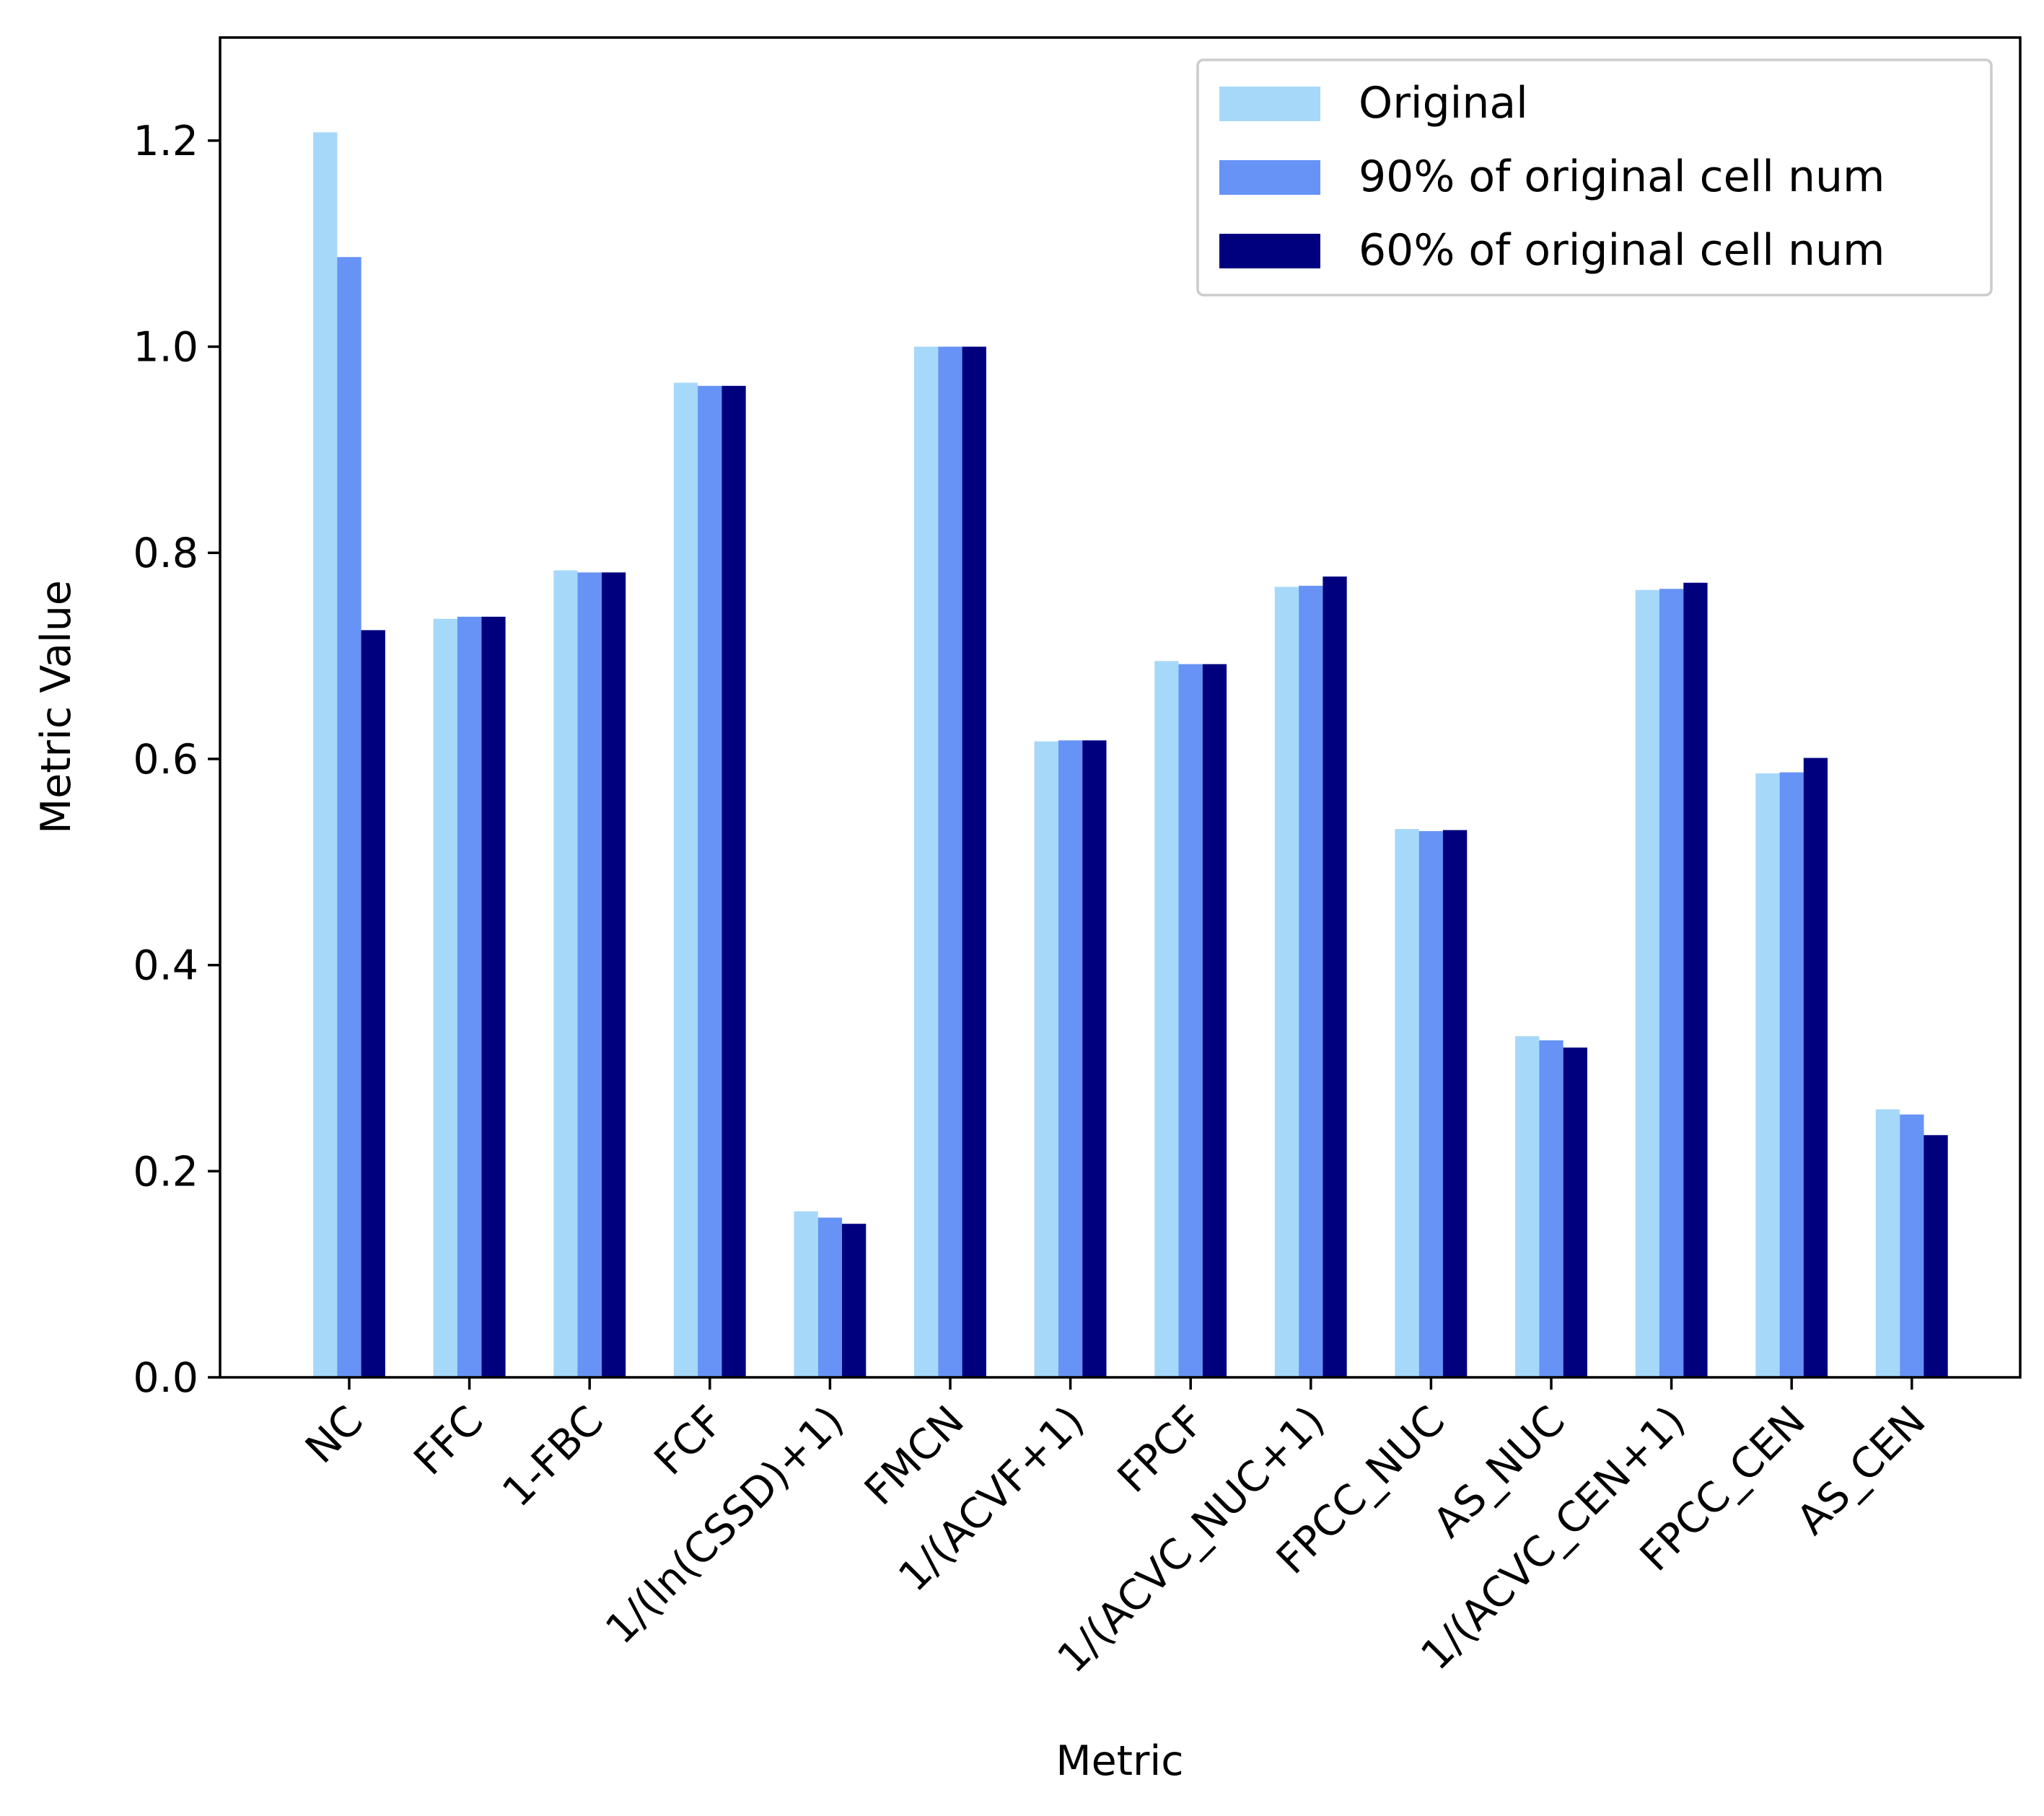  What do you see at coordinates (165, 348) in the screenshot?
I see `y-tick-label: 1.0` at bounding box center [165, 348].